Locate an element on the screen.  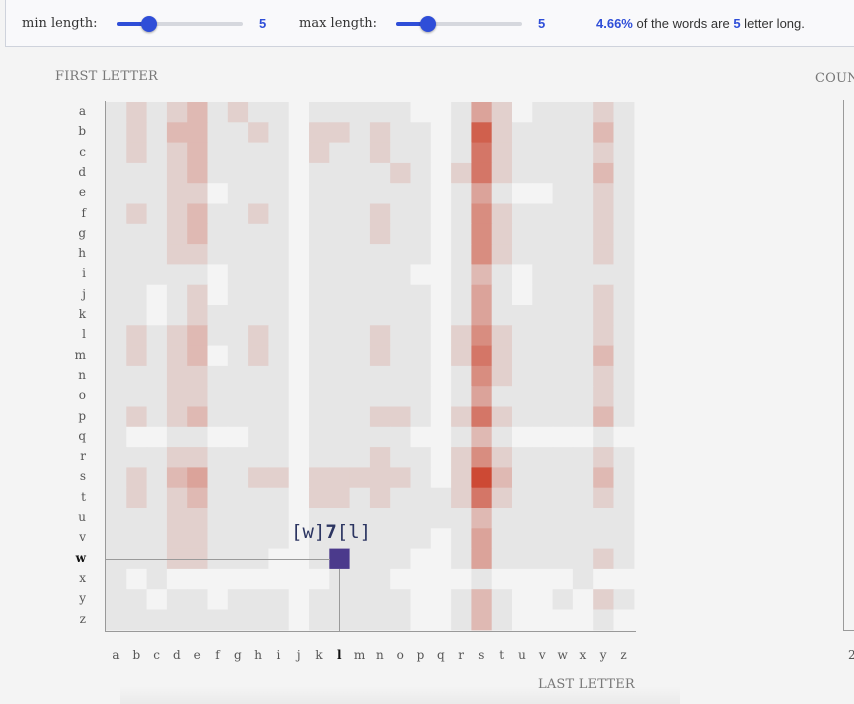
heatmap-cell-t-i is located at coordinates (279, 498).